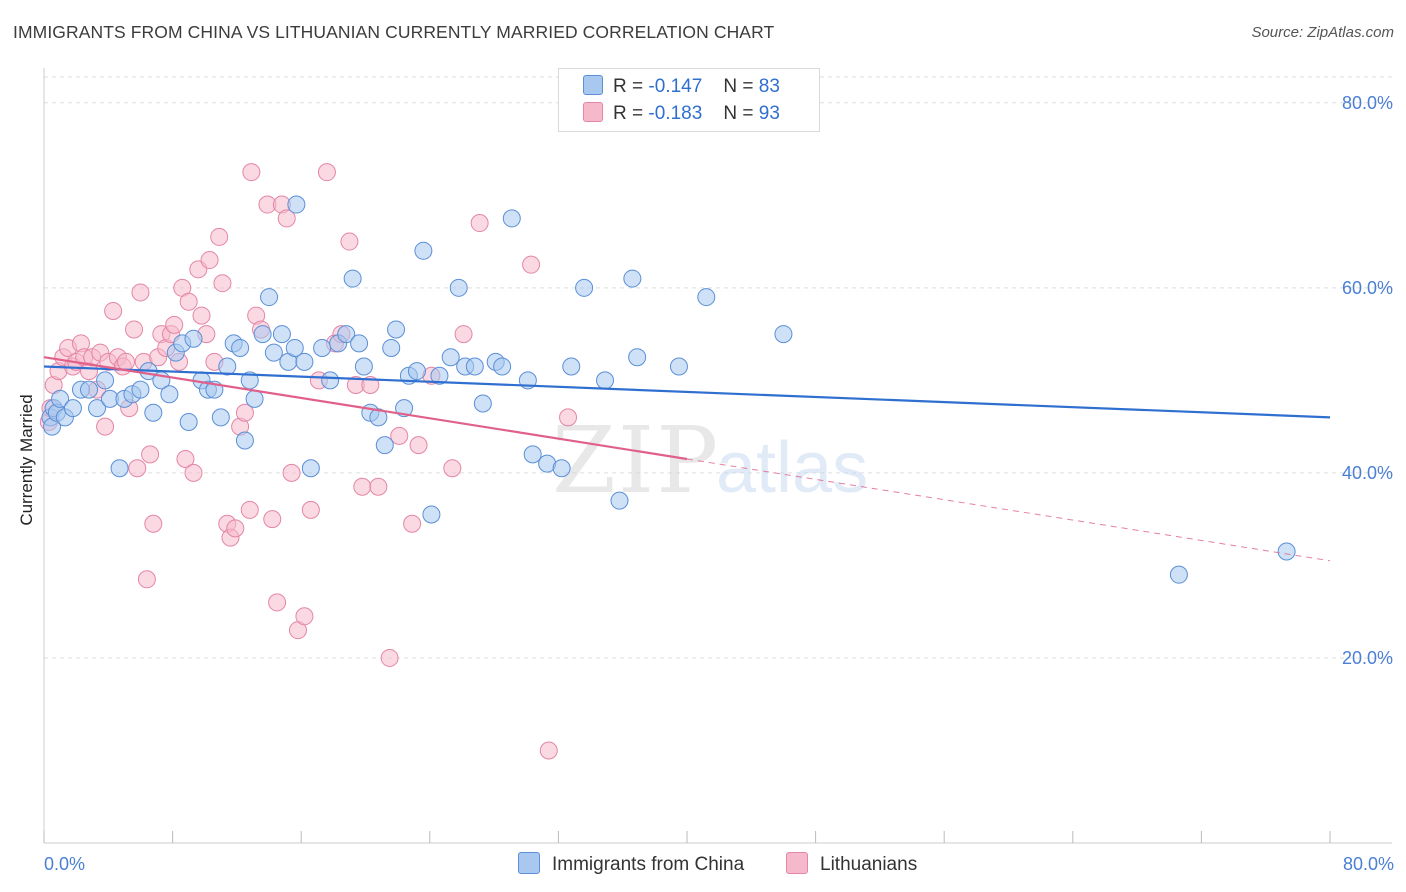 The image size is (1406, 892). What do you see at coordinates (769, 113) in the screenshot?
I see `legend-n-value-lithuanians: 93` at bounding box center [769, 113].